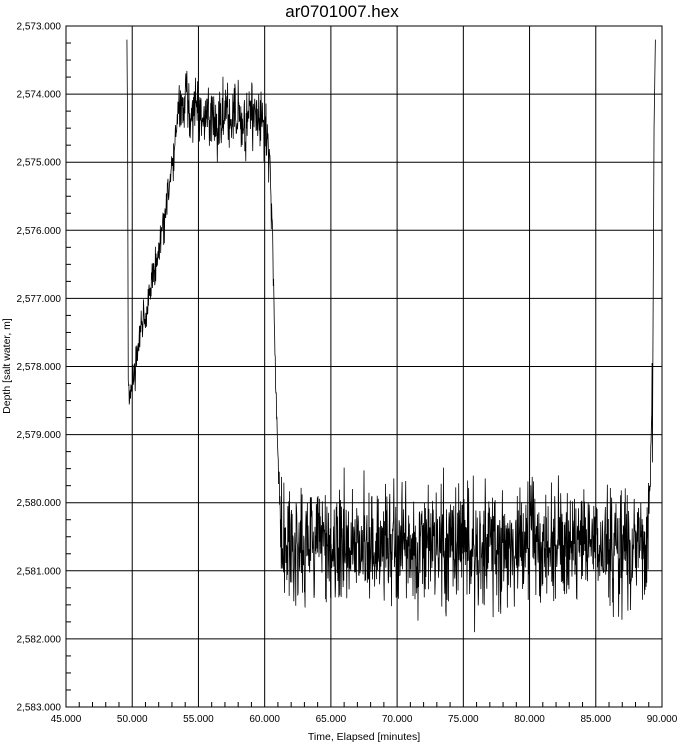 Image resolution: width=683 pixels, height=748 pixels. I want to click on x-tick-label: 90.000, so click(662, 719).